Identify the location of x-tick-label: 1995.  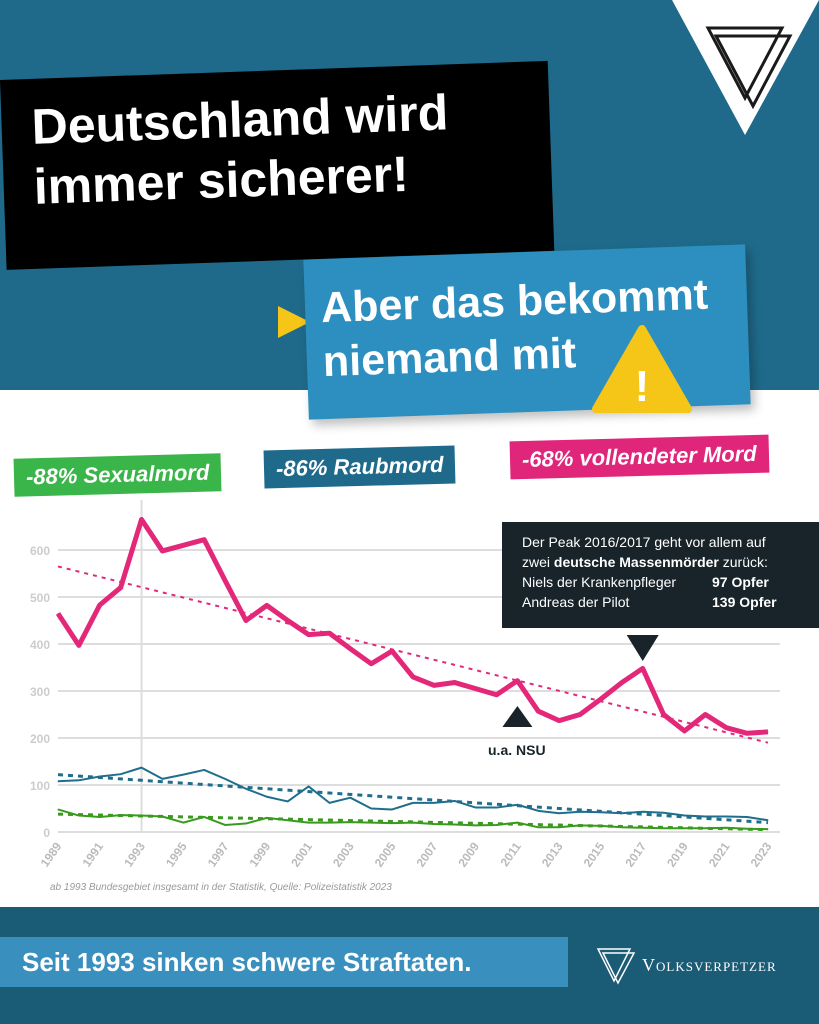
(176, 854).